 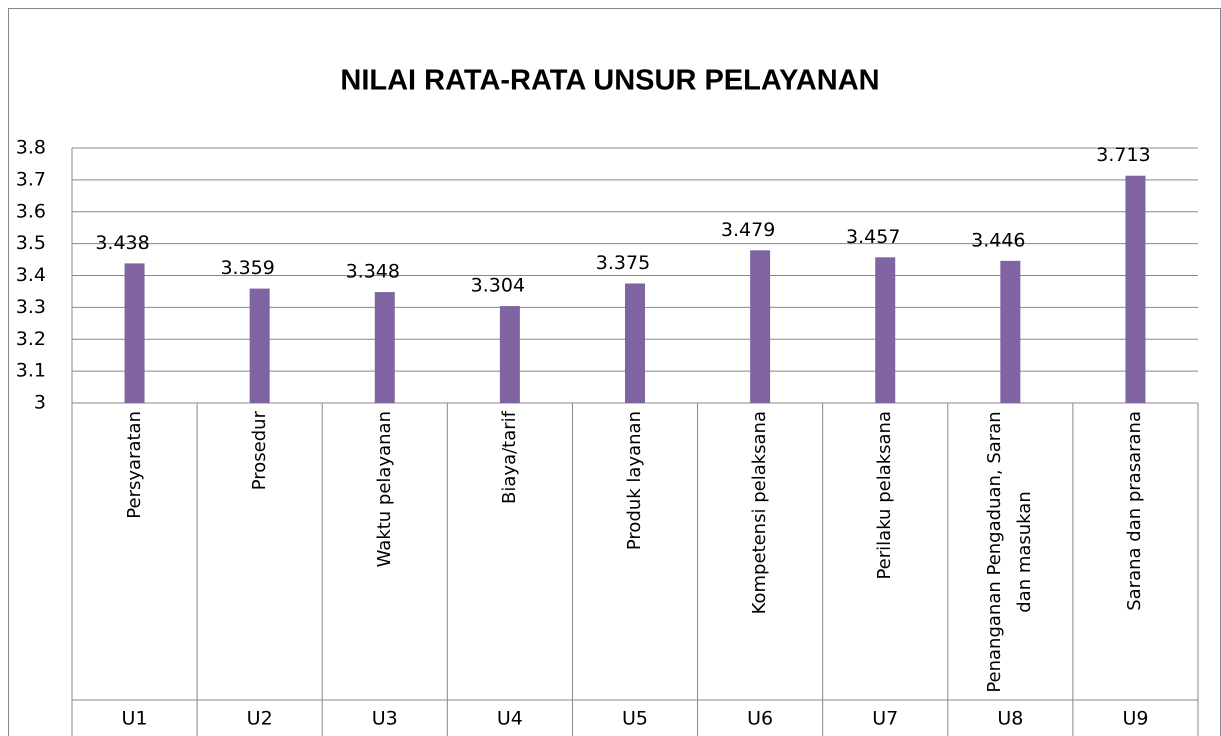 What do you see at coordinates (384, 489) in the screenshot?
I see `category-text: Waktu pelayanan` at bounding box center [384, 489].